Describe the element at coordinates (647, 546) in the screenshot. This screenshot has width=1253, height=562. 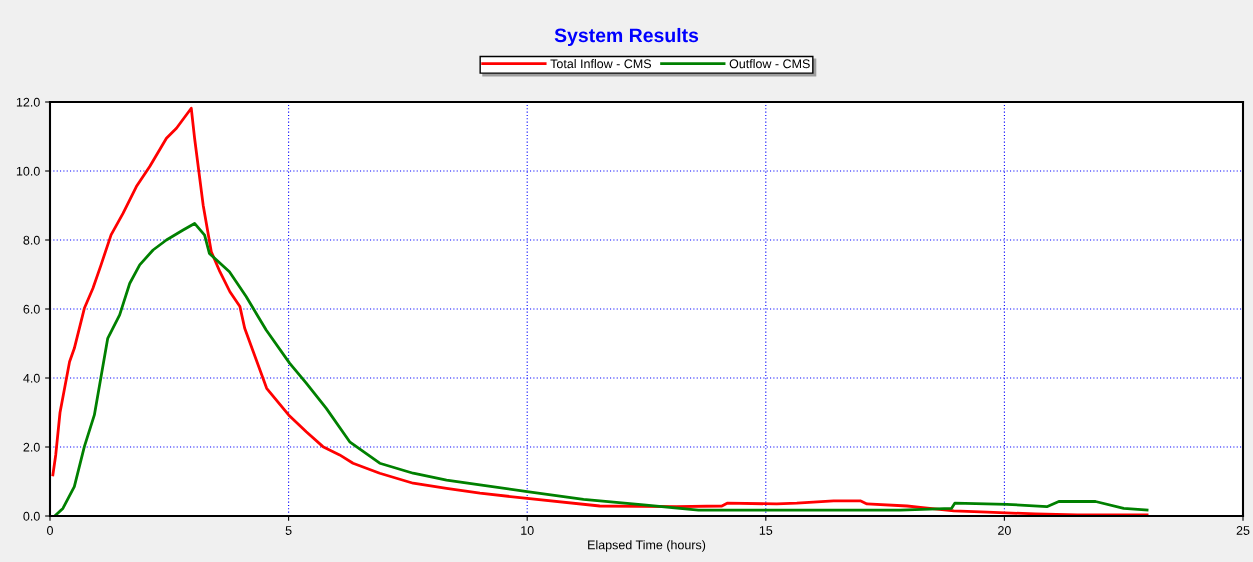
I see `x-axis-title: Elapsed Time (hours)` at that location.